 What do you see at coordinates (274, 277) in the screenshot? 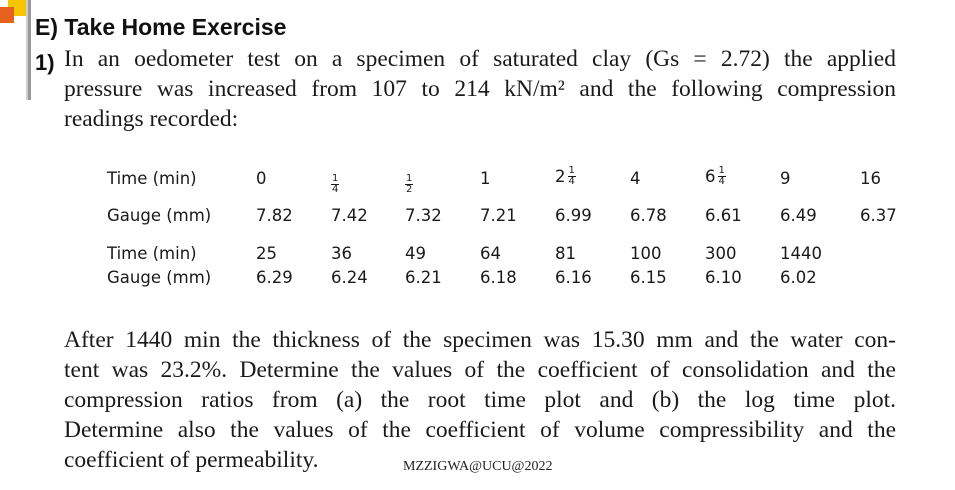
I see `table-cell: 6.29` at bounding box center [274, 277].